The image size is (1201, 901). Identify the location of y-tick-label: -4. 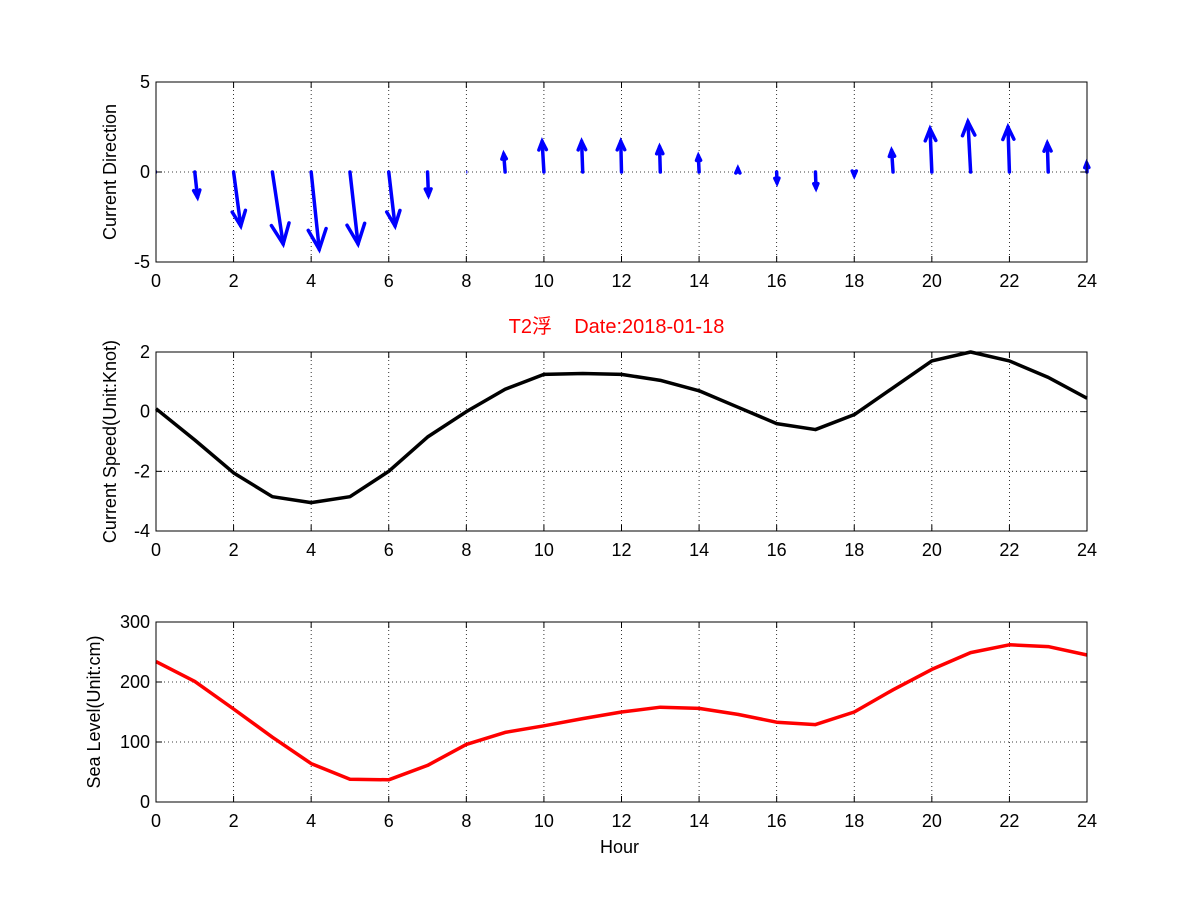
(142, 531).